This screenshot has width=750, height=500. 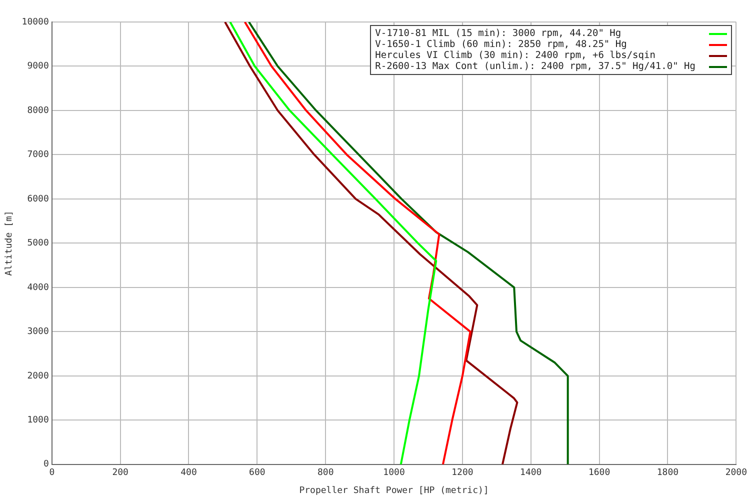 What do you see at coordinates (535, 66) in the screenshot?
I see `legend-label: R-2600-13 Max Cont (unlim.): 2400 rpm, 37.5" Hg/41.0" Hg` at bounding box center [535, 66].